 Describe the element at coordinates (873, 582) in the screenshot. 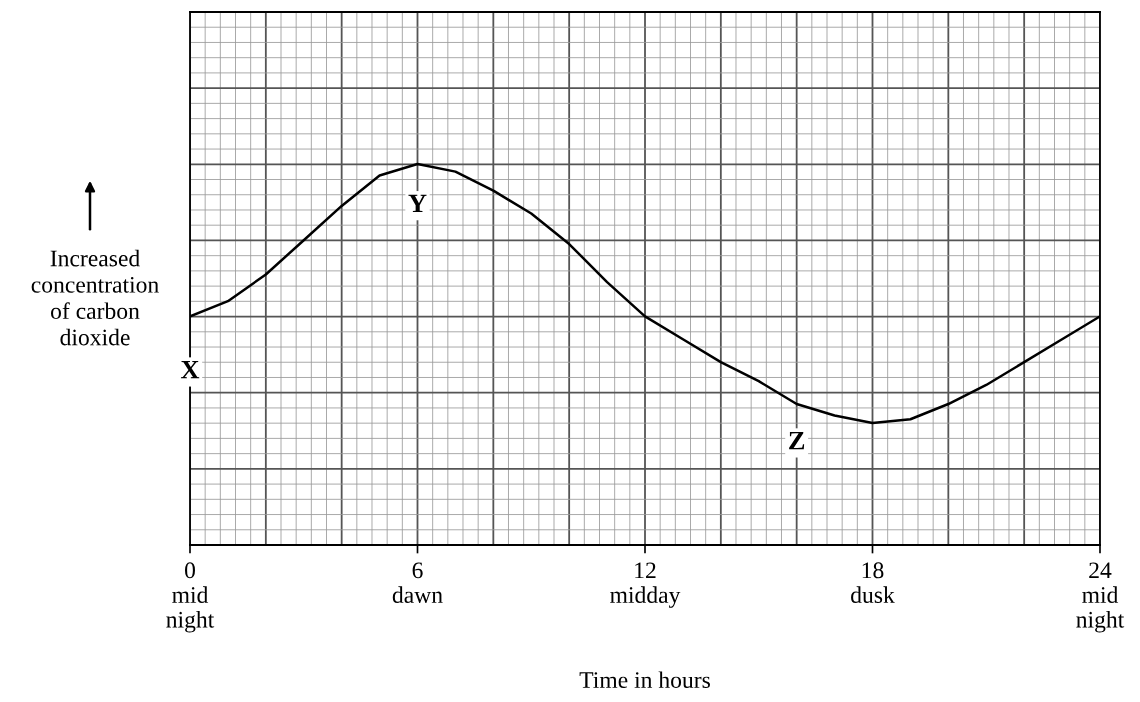

I see `x-tick-label: 18 dusk` at that location.